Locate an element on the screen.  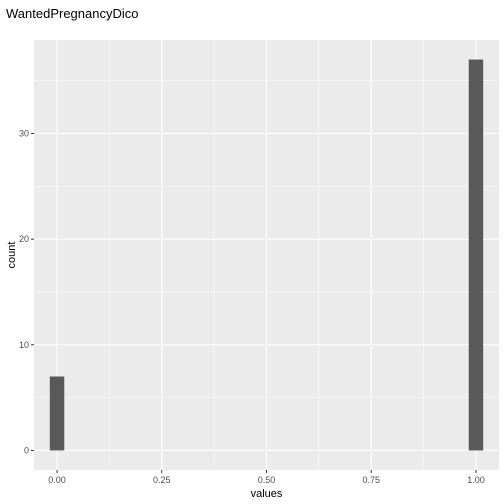
x-axis: 0.00 0.25 0.50 0.75 1.00 is located at coordinates (266, 477).